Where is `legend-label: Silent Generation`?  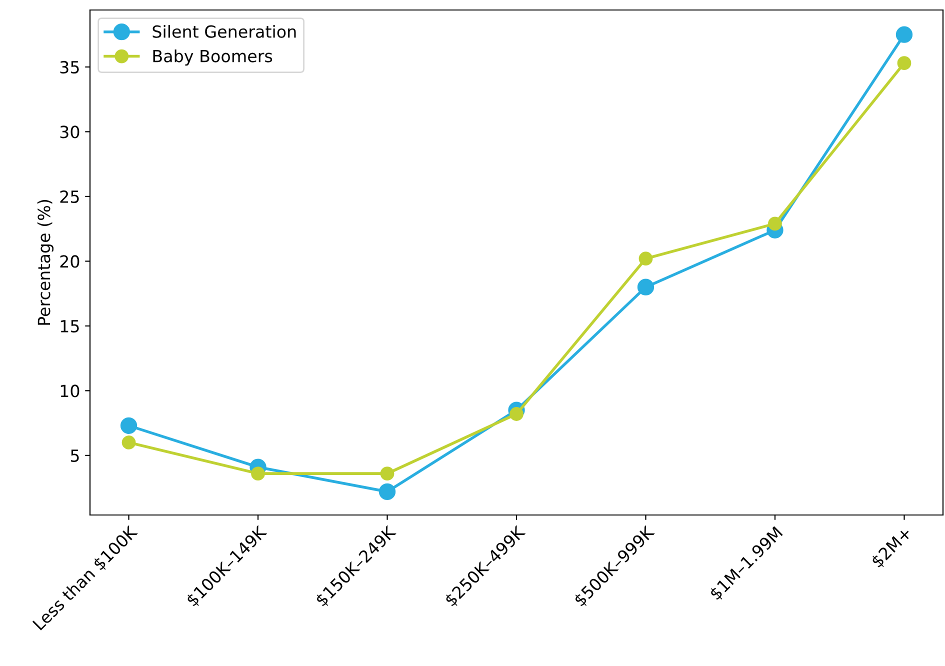
legend-label: Silent Generation is located at coordinates (224, 31).